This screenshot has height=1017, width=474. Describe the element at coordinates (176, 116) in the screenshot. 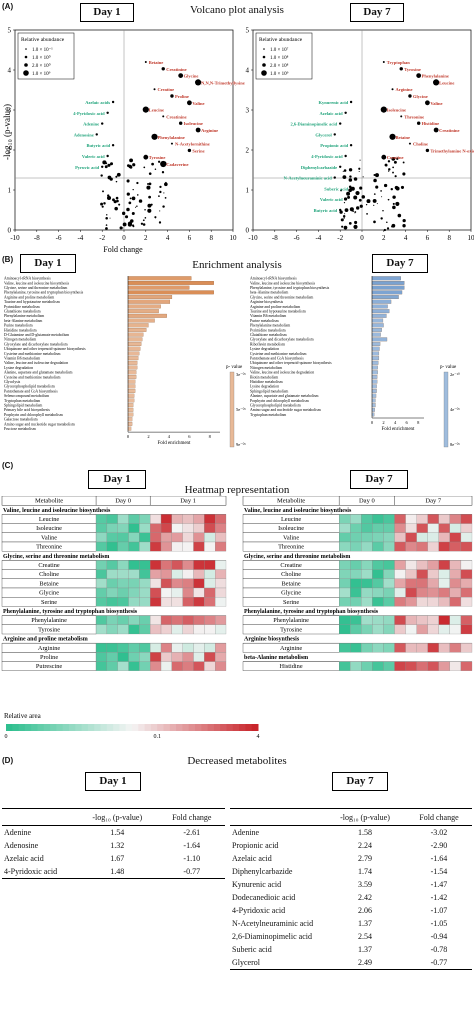

I see `label-up: Creatinine` at that location.